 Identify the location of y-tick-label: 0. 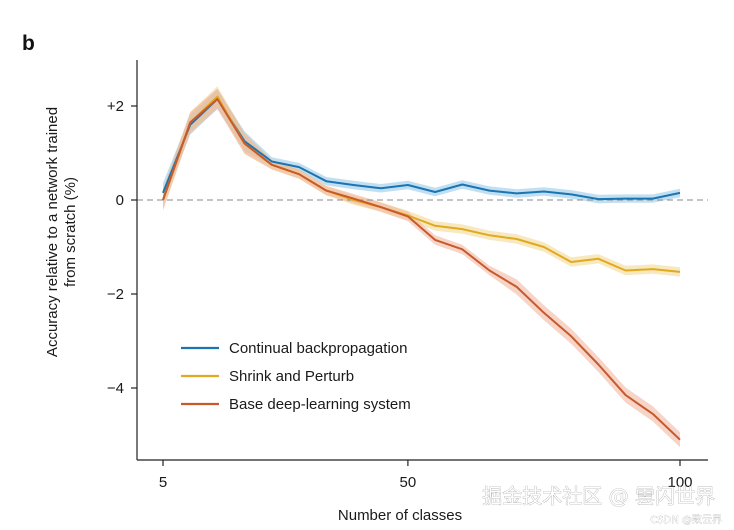
(120, 200).